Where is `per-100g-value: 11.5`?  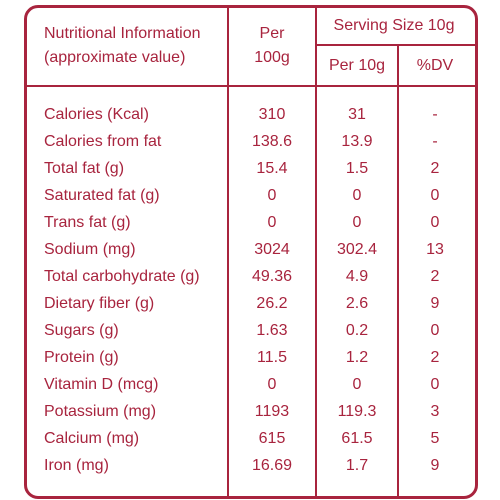
per-100g-value: 11.5 is located at coordinates (272, 357).